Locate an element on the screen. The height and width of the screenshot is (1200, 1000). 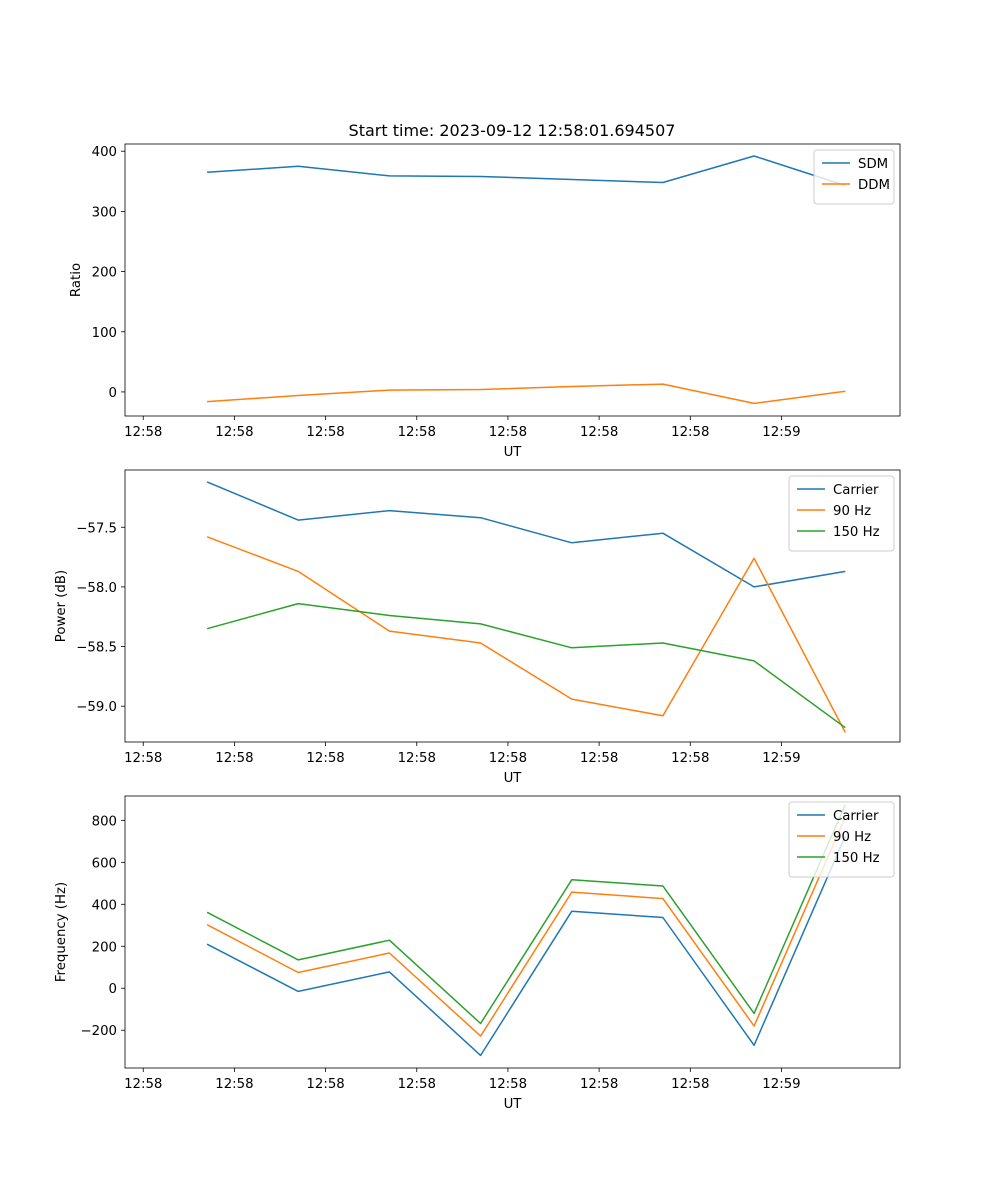
frequency-legend-label: Carrier is located at coordinates (856, 816).